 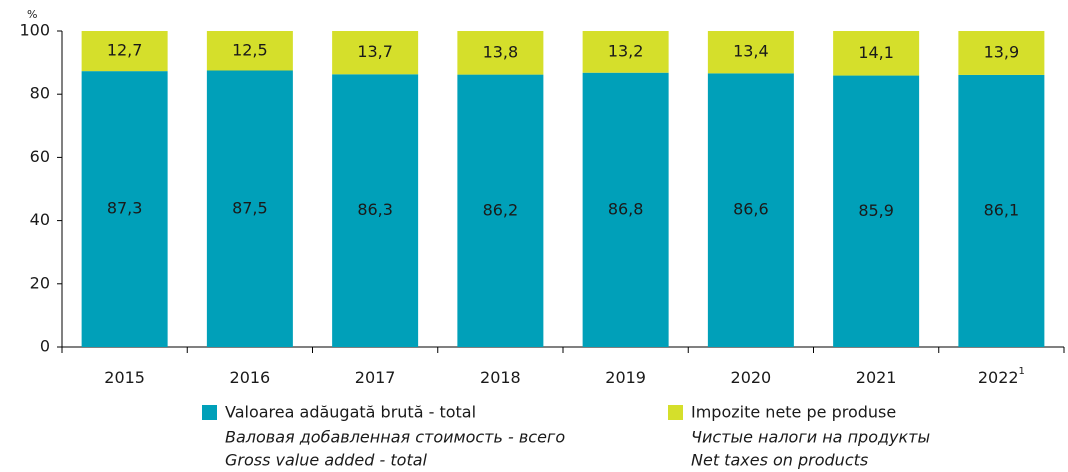 I want to click on category: 2015, so click(x=124, y=377).